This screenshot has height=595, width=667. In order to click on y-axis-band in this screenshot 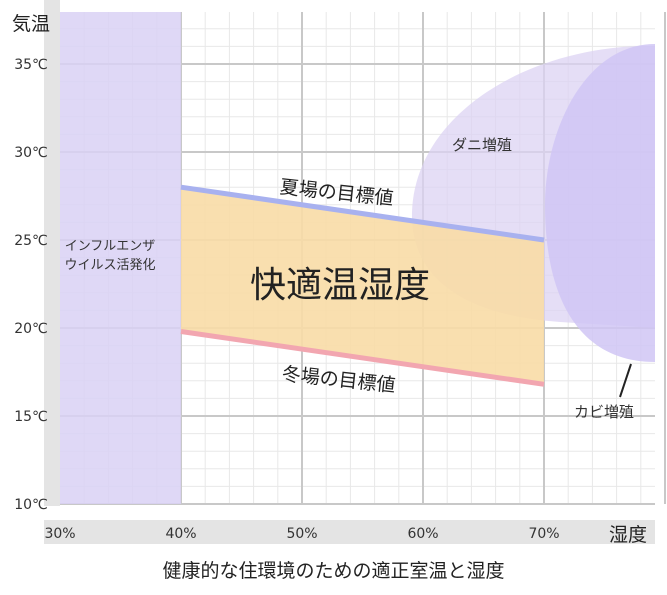, I will do `click(52, 253)`.